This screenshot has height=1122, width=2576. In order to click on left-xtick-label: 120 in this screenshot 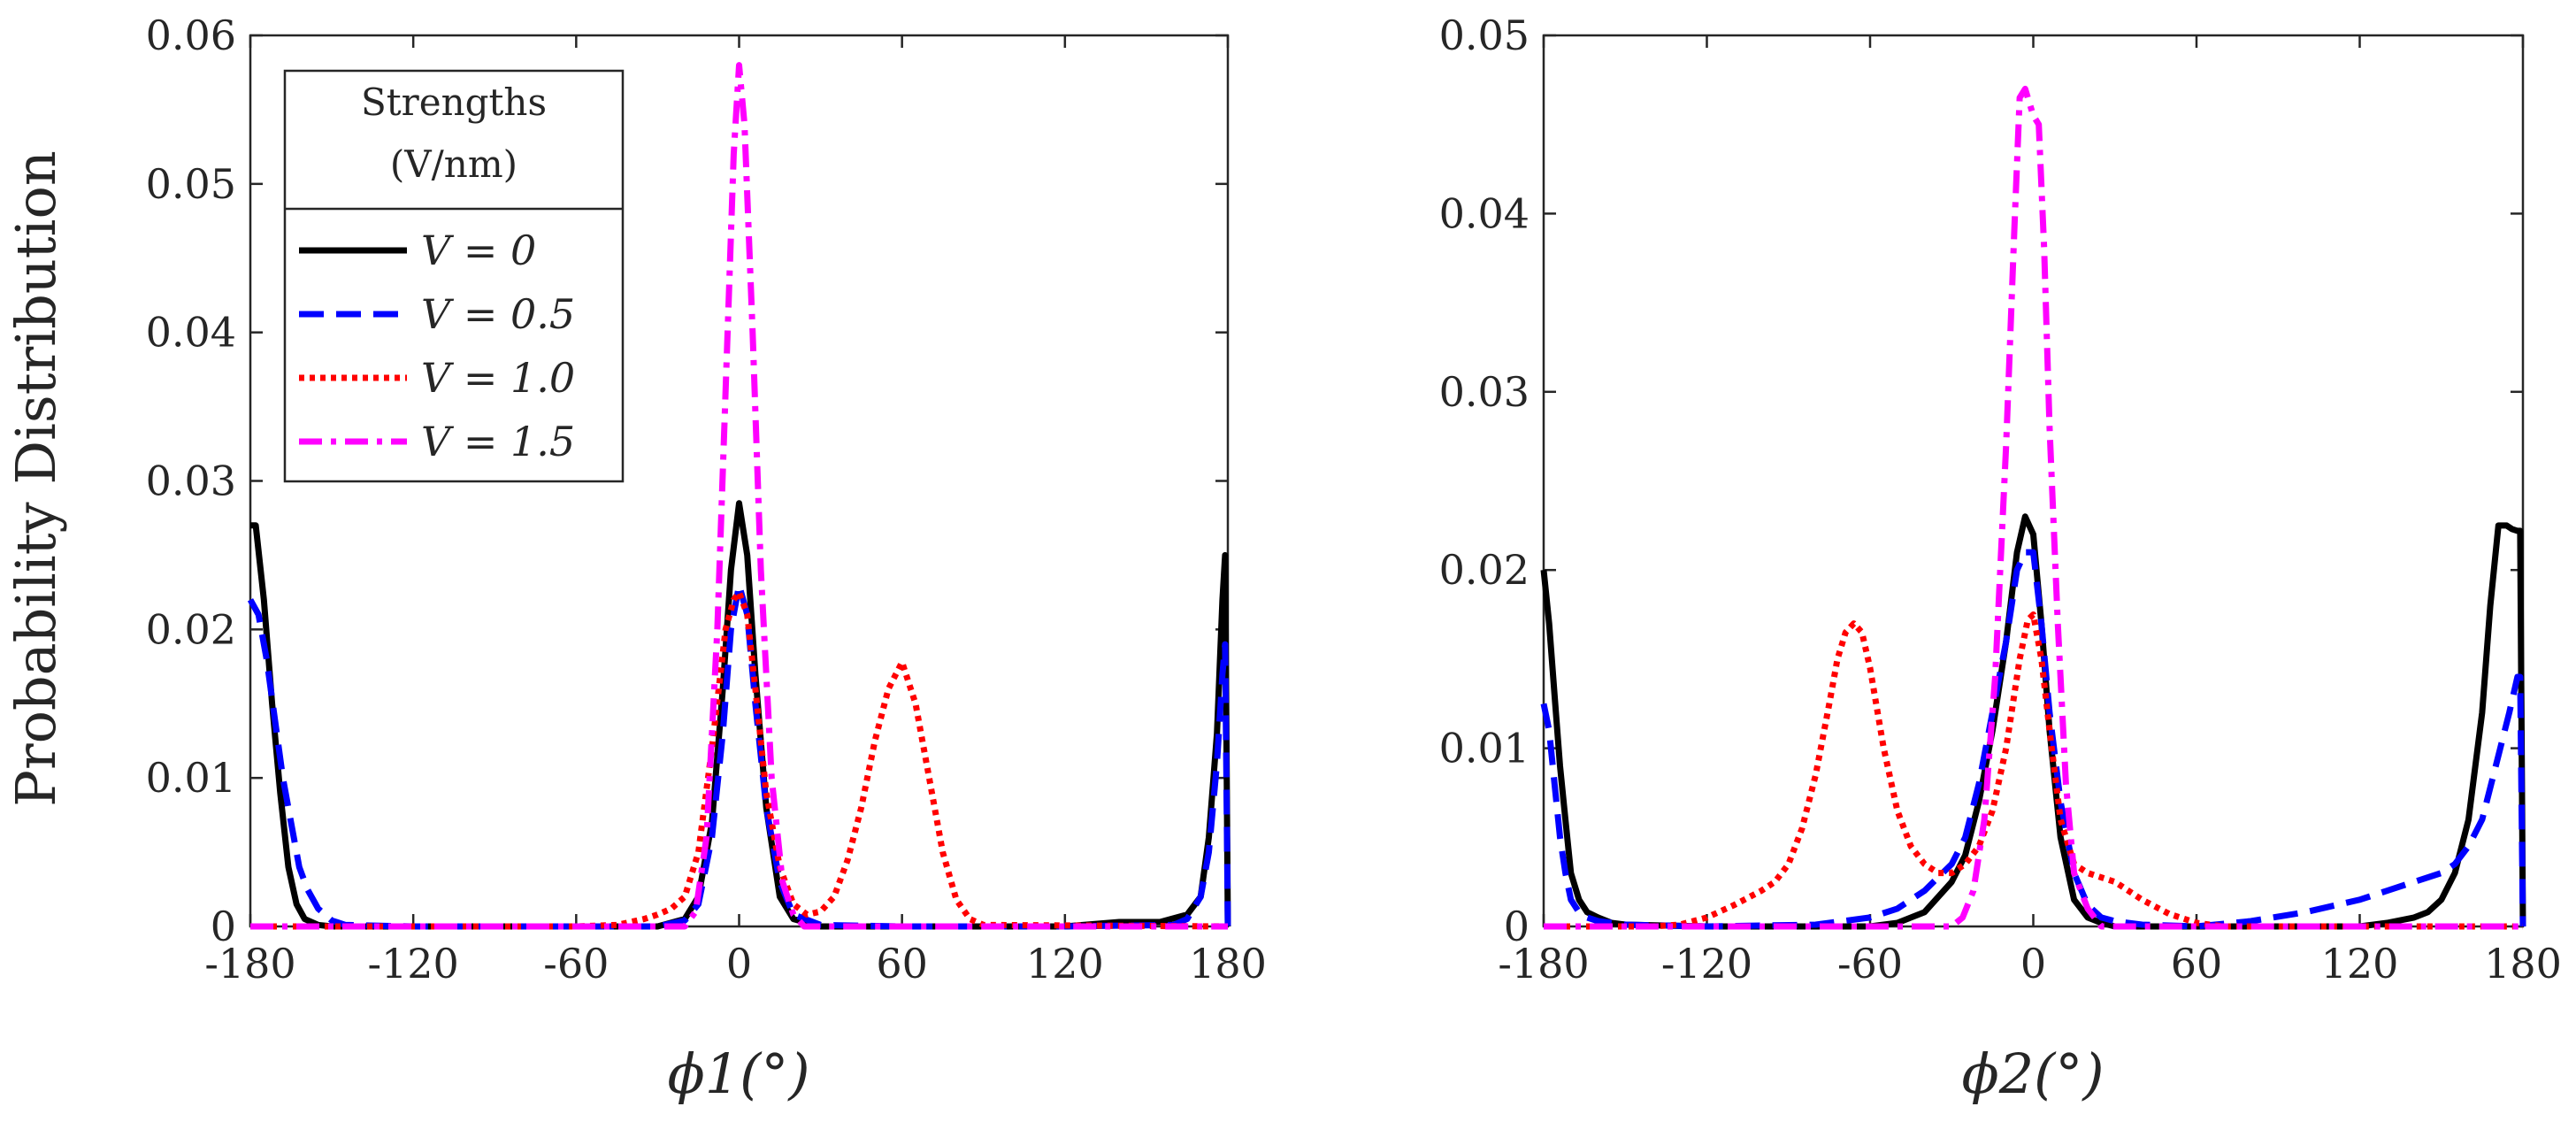, I will do `click(1065, 964)`.